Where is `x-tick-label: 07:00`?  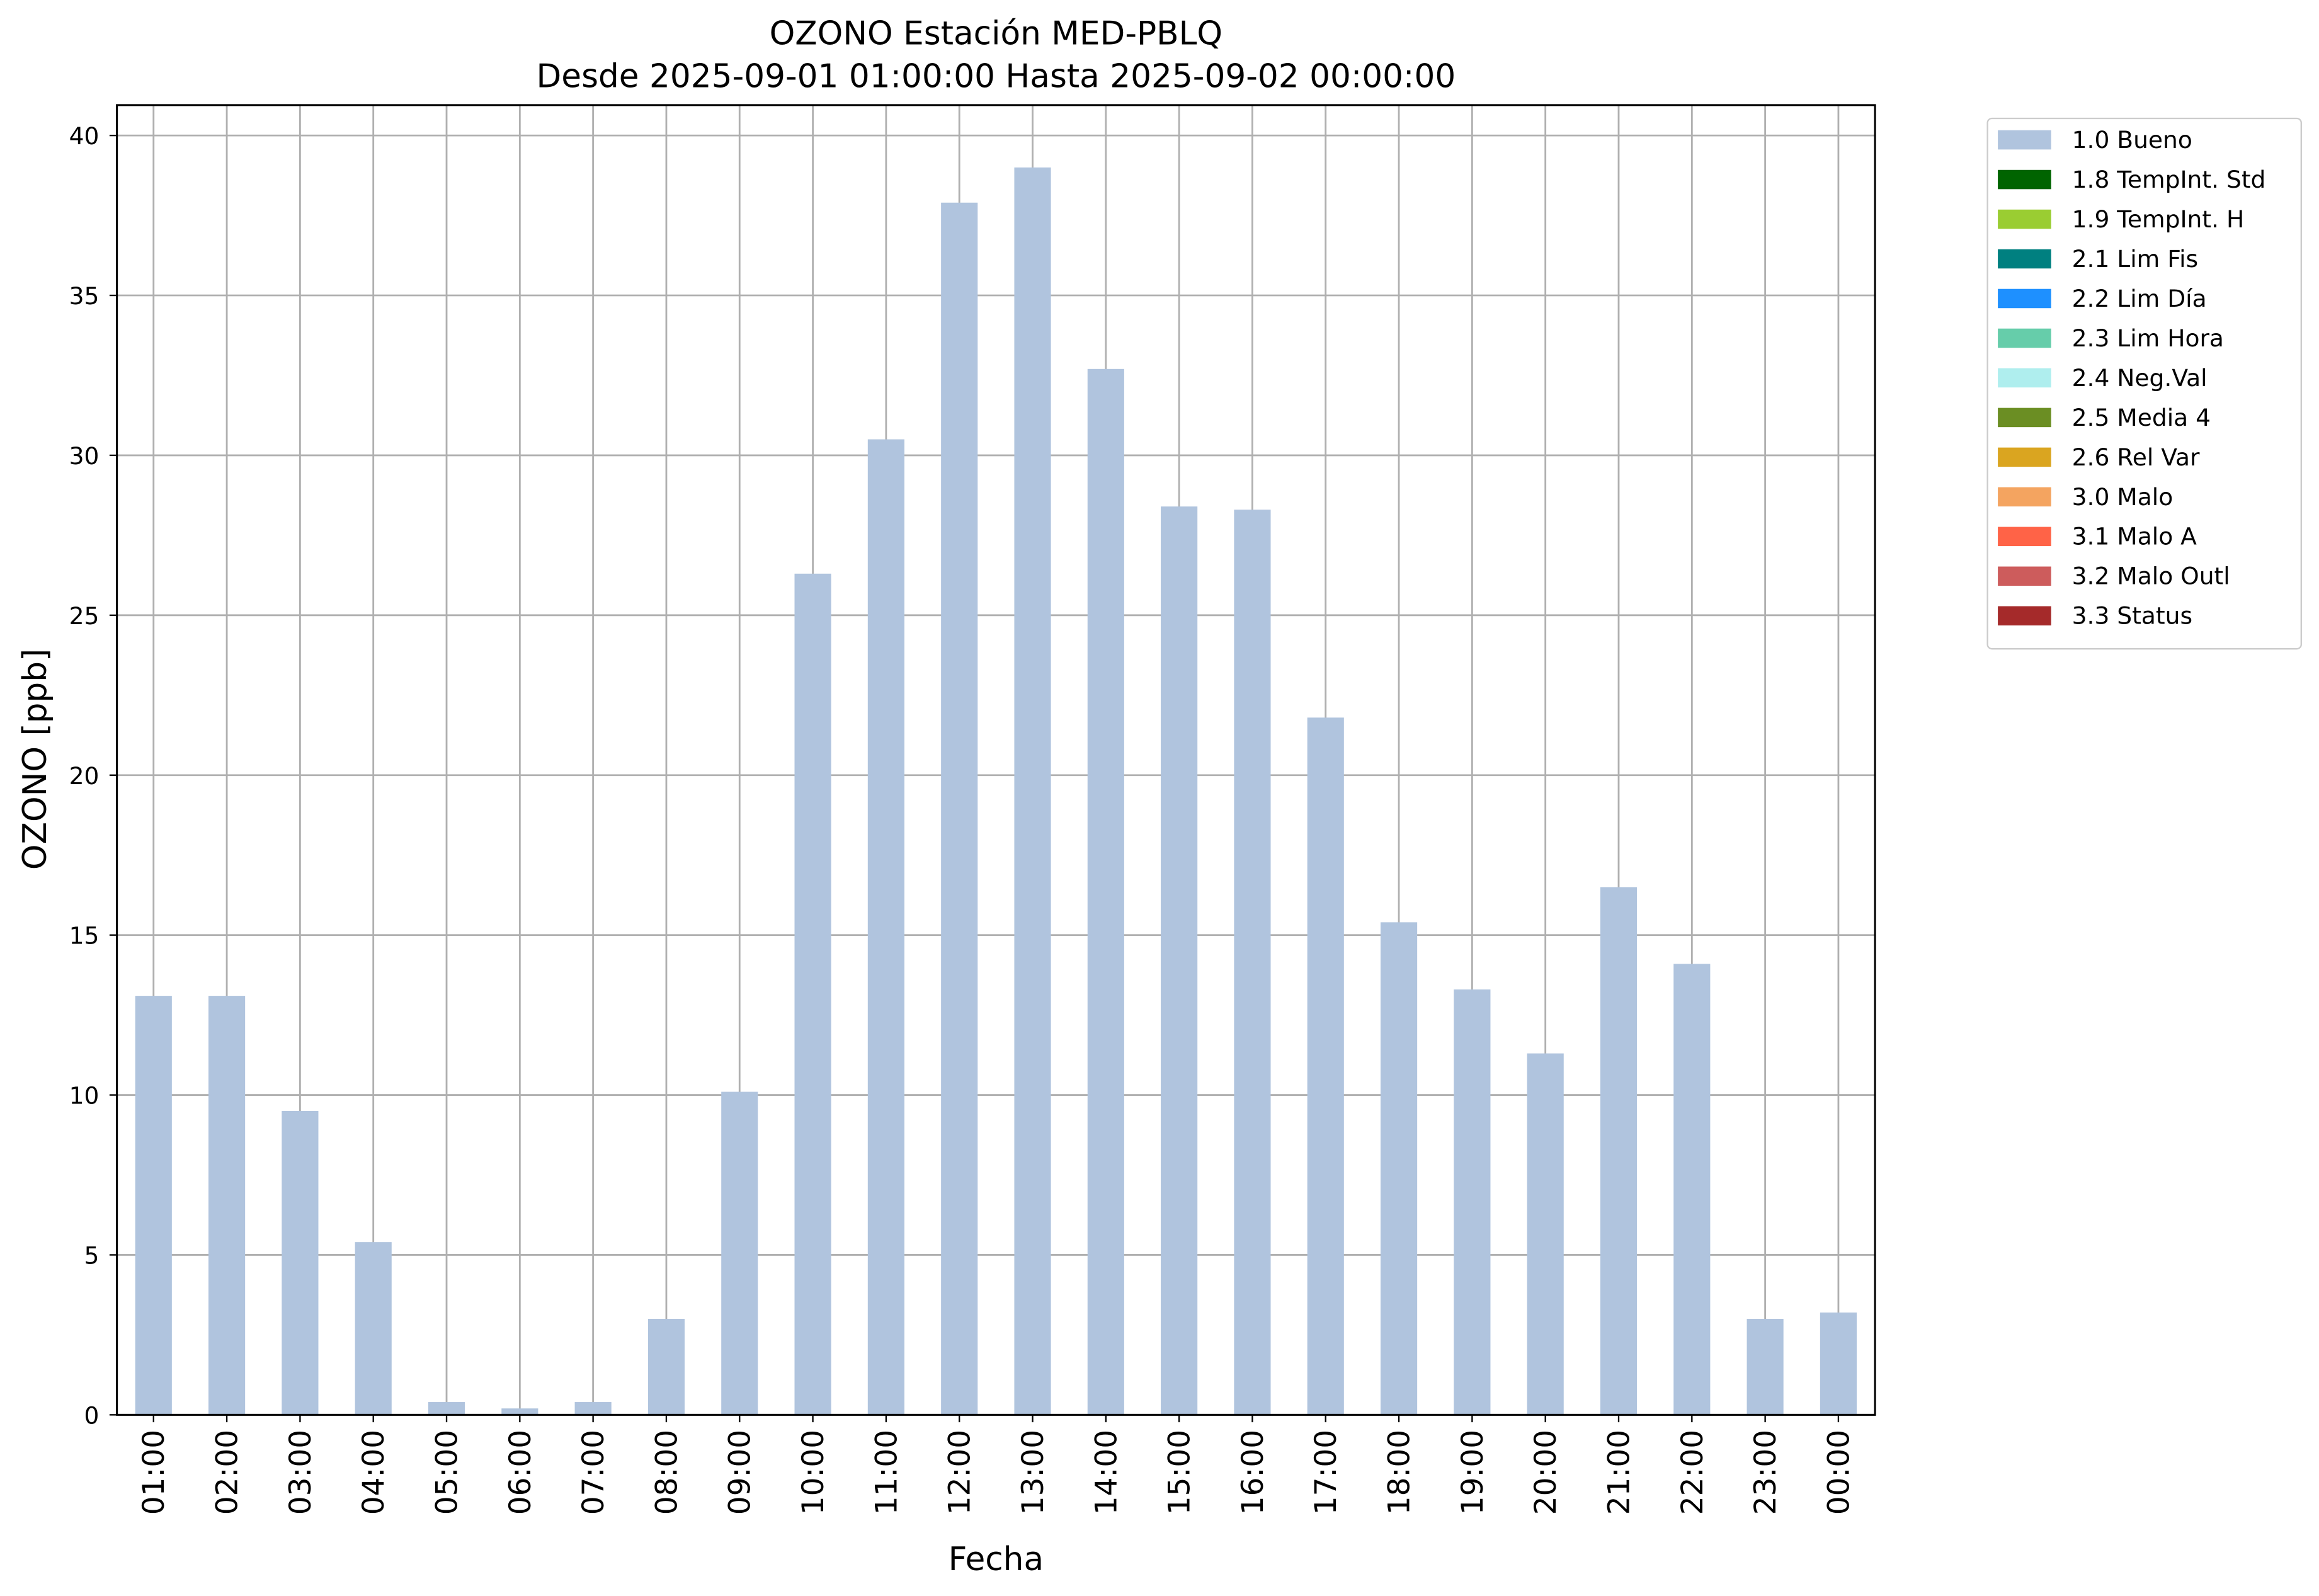
x-tick-label: 07:00 is located at coordinates (593, 1472).